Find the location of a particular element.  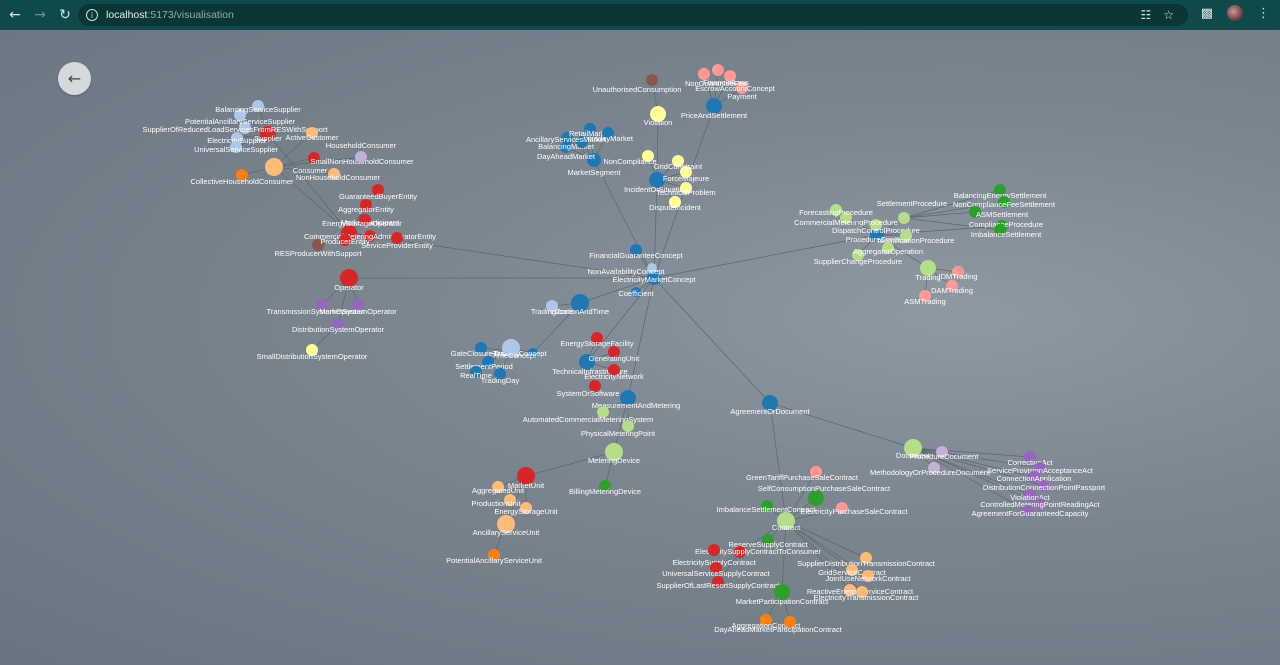

address-bar: i localhost:5173/visualisation ☷ ☆ is located at coordinates (633, 15).